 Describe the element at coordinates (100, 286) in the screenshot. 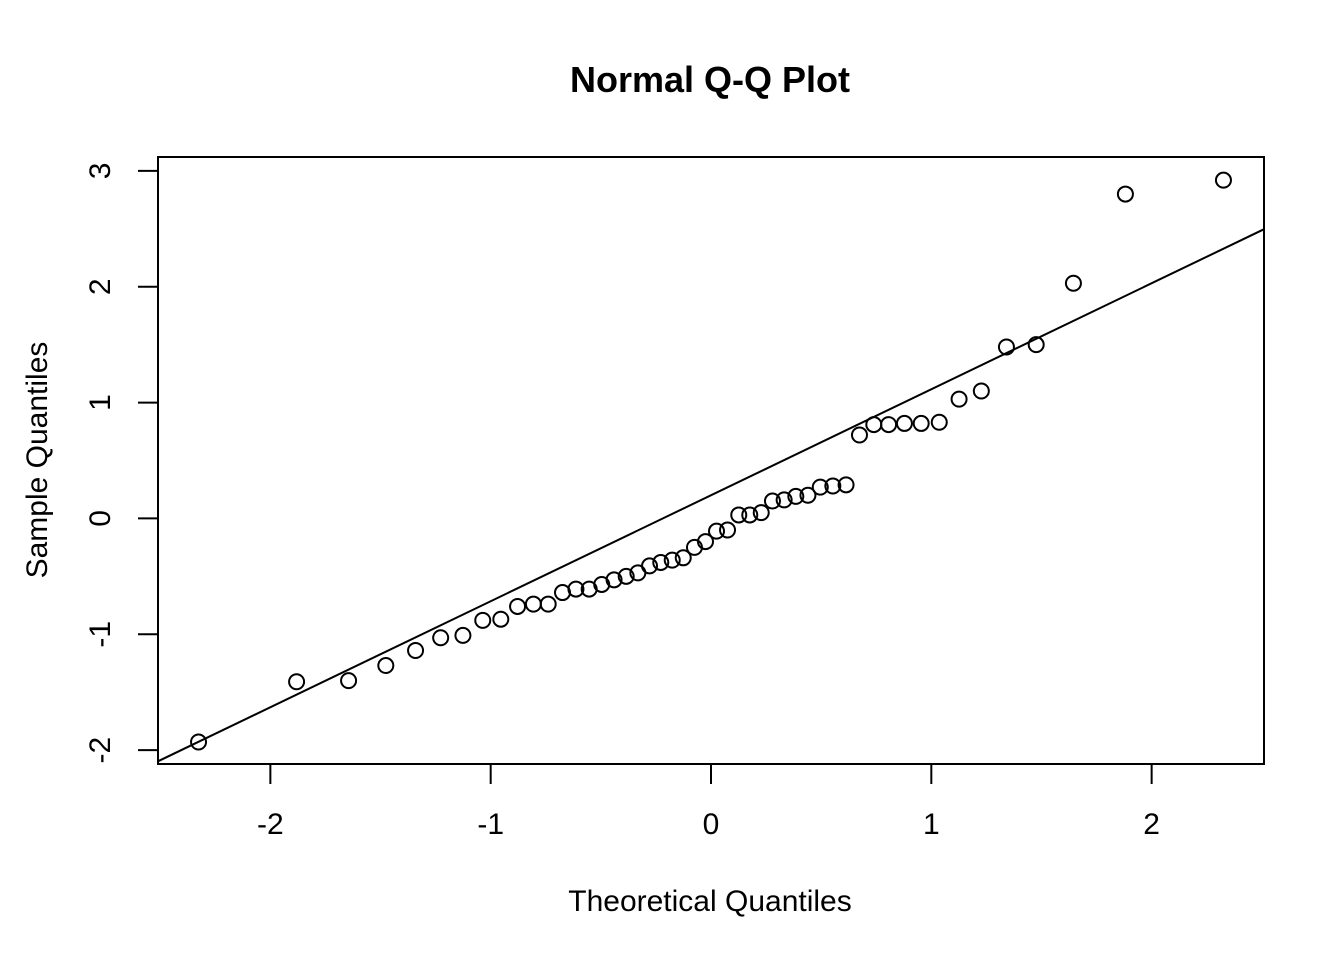

I see `y-tick-label: 2` at that location.